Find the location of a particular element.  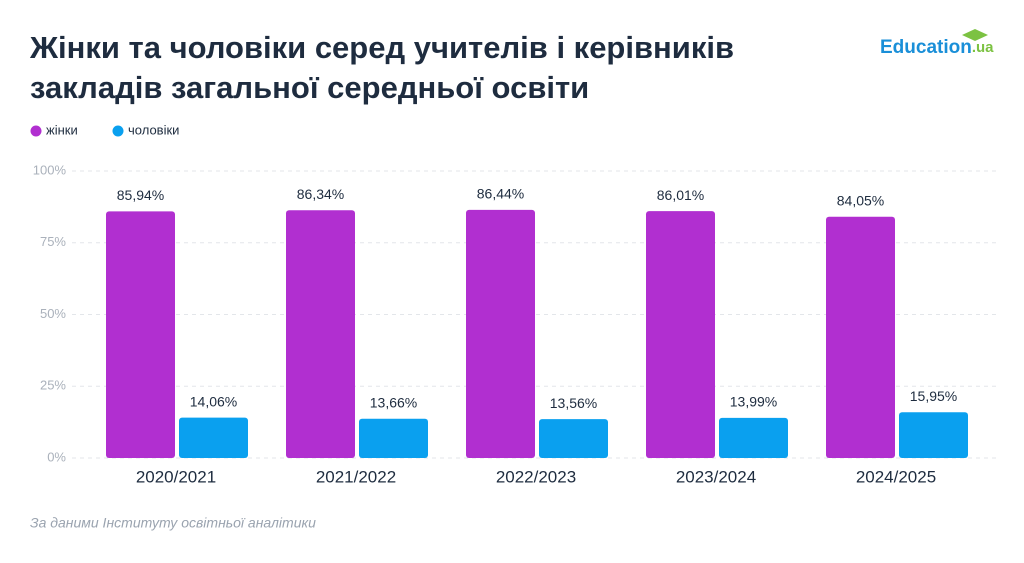

value-label: 86,34% is located at coordinates (320, 194).